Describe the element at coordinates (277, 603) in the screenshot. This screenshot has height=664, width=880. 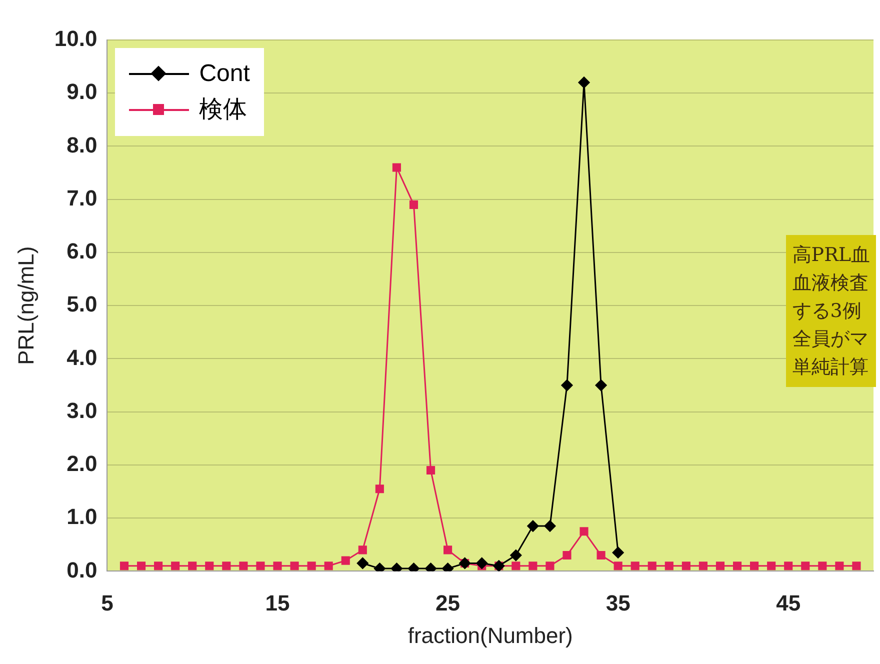
I see `x-tick-label: 15` at that location.